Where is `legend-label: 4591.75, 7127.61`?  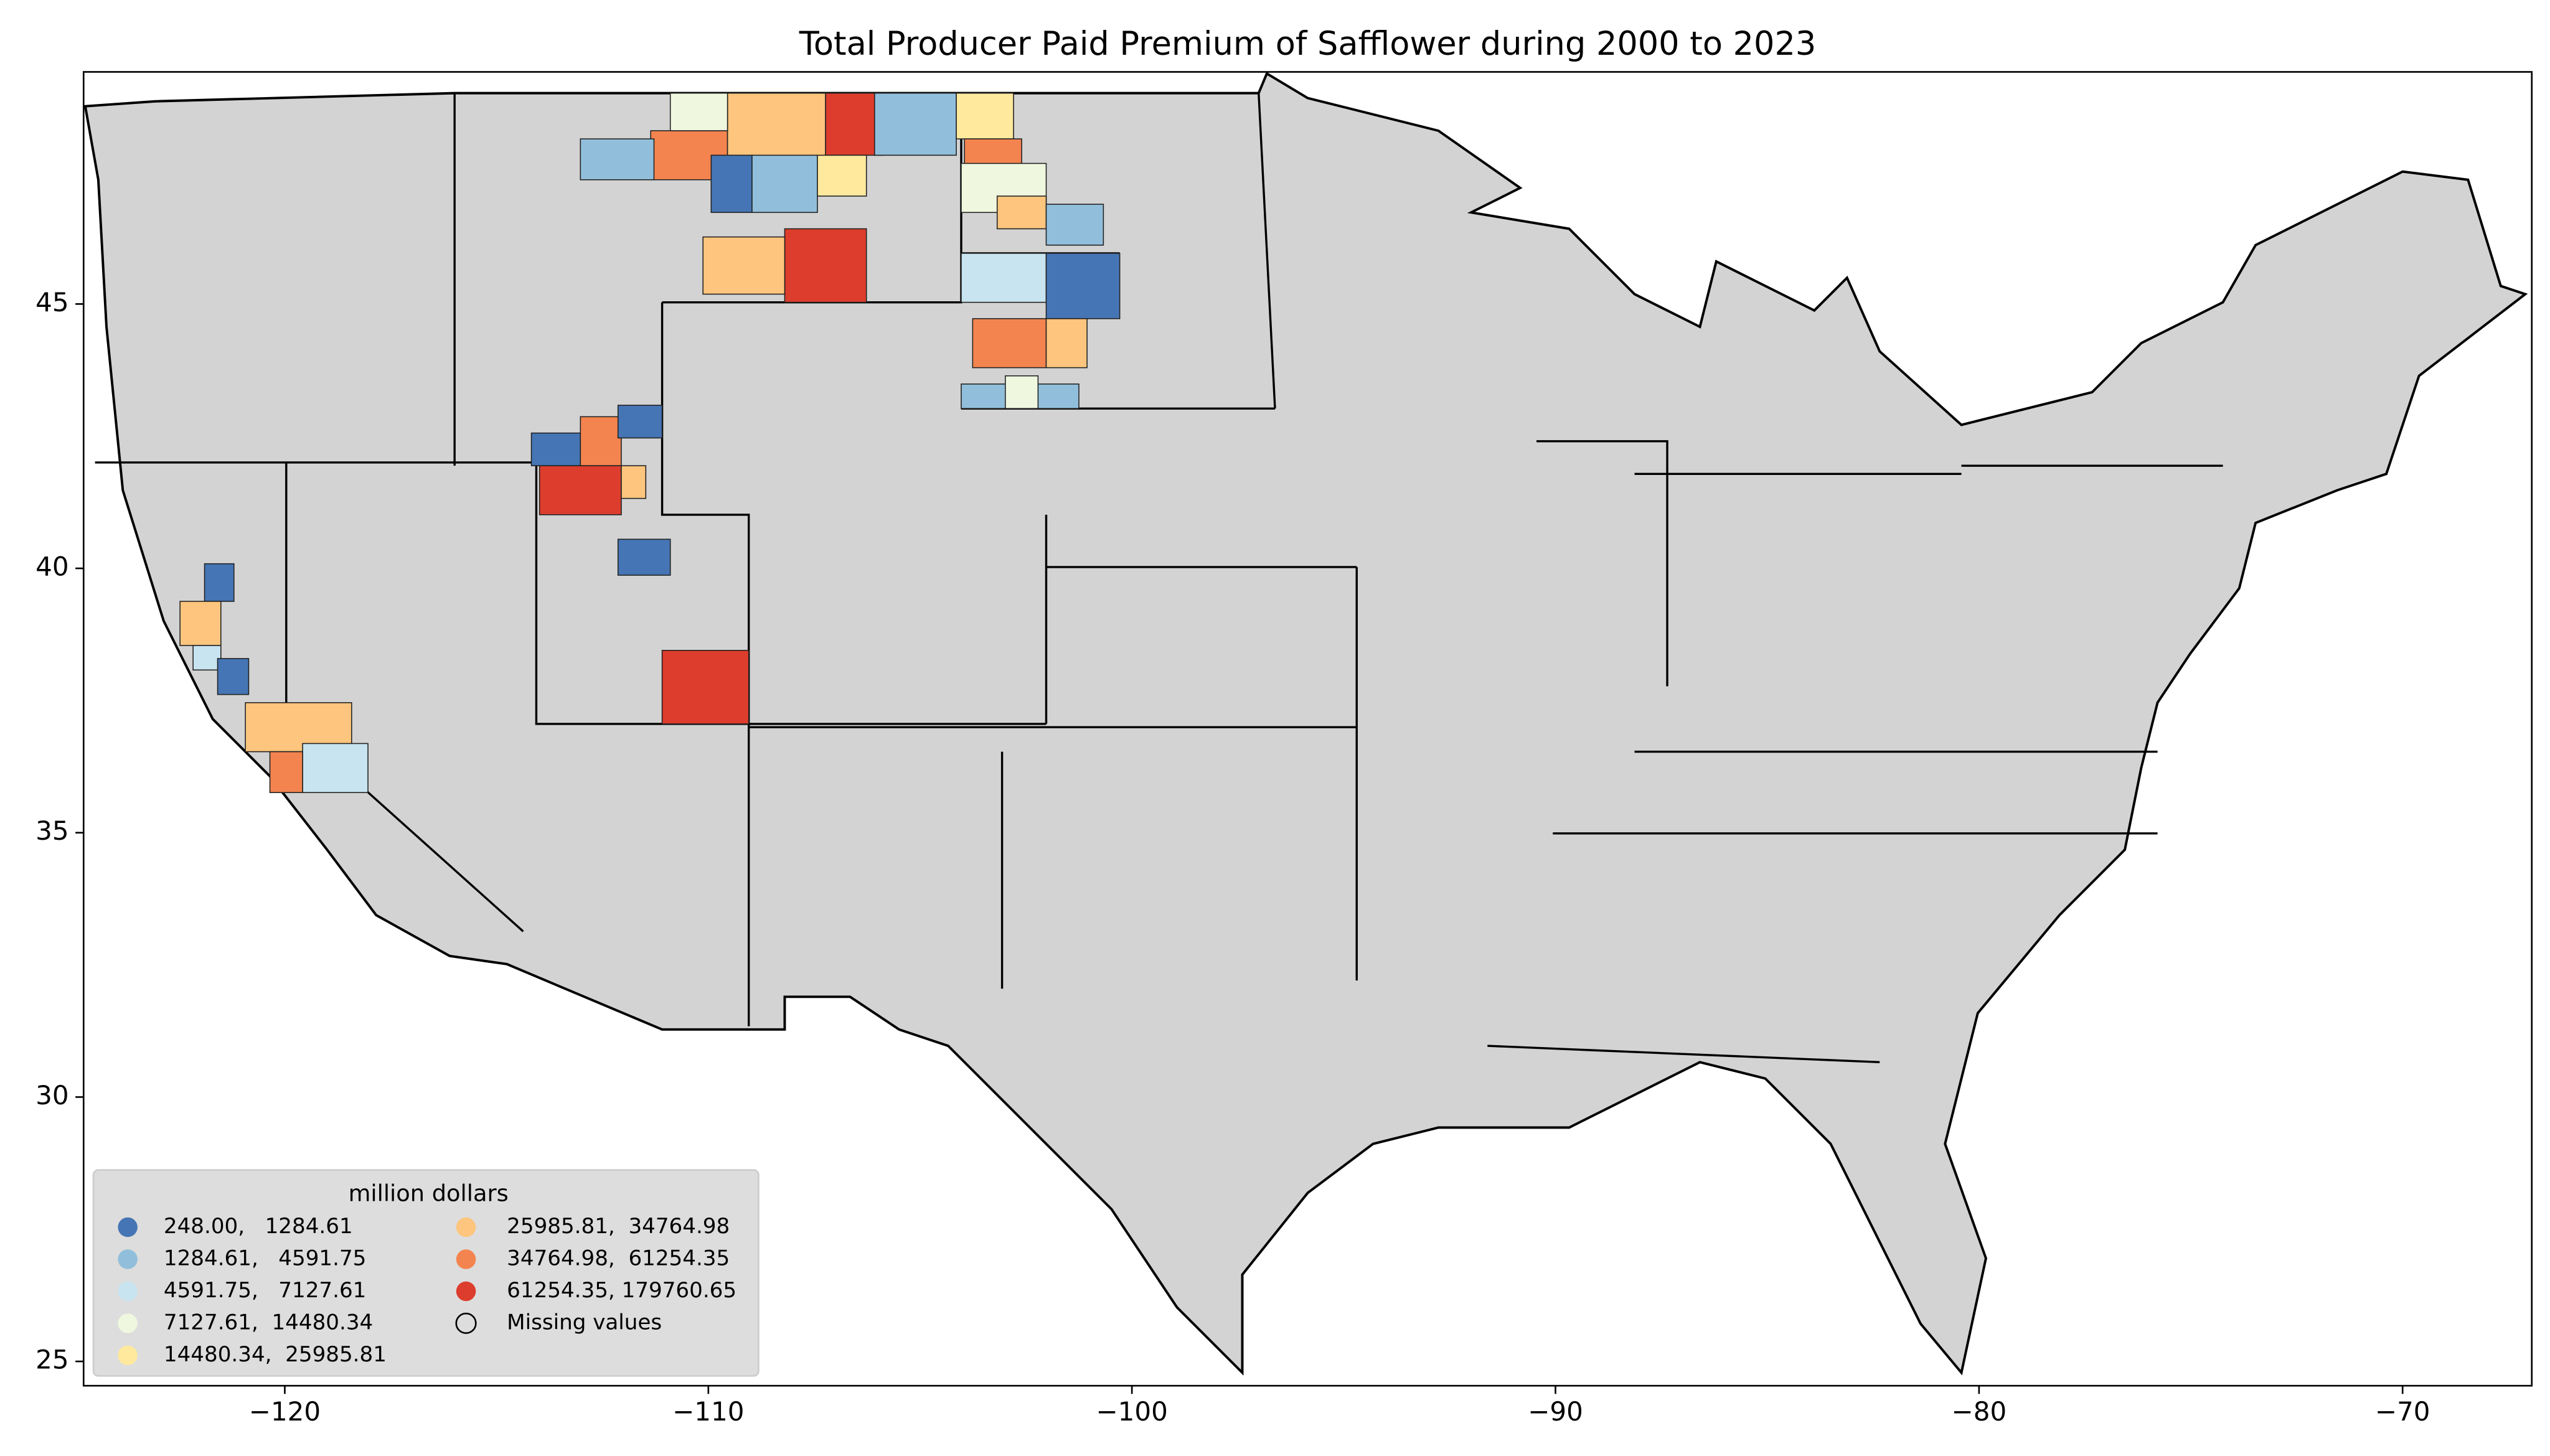 legend-label: 4591.75, 7127.61 is located at coordinates (265, 1290).